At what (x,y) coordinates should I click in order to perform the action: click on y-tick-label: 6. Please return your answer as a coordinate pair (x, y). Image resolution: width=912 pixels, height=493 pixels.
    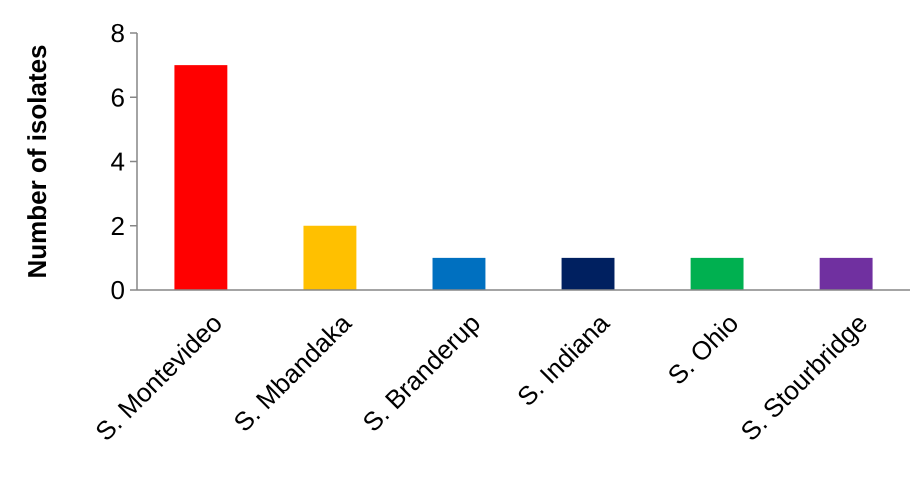
    Looking at the image, I should click on (117, 97).